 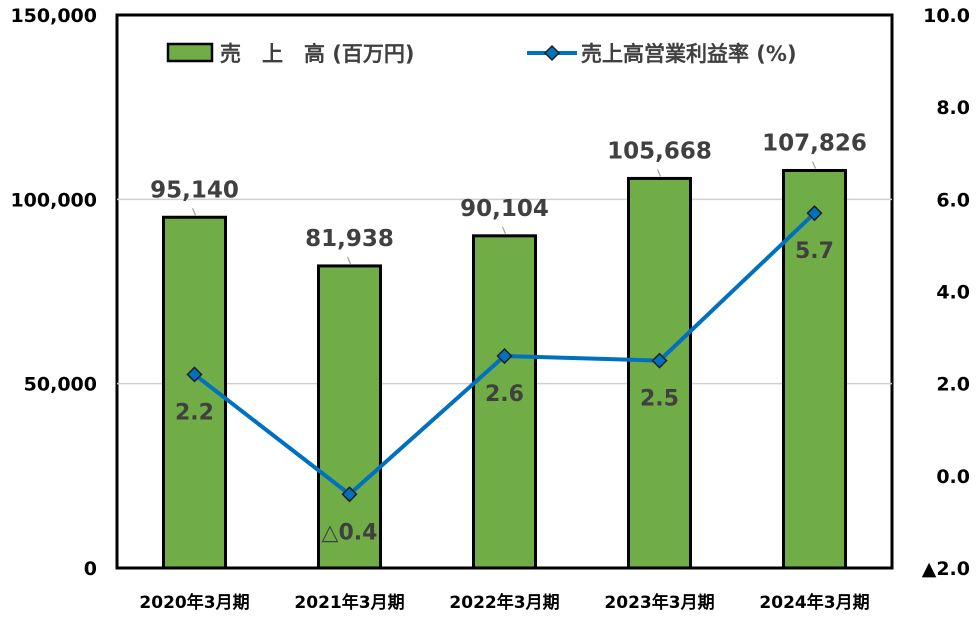 I want to click on right-tick-label: 8.0, so click(x=953, y=108).